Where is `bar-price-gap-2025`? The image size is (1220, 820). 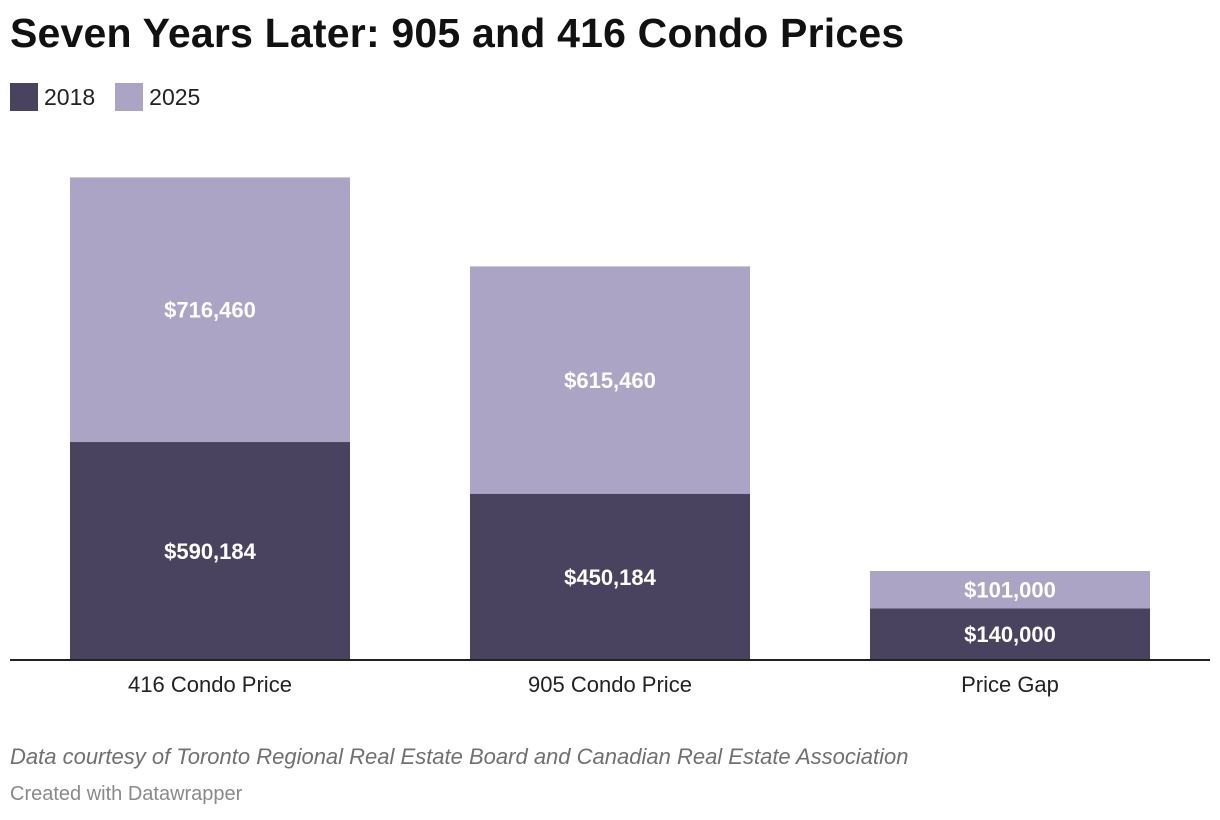 bar-price-gap-2025 is located at coordinates (1010, 589).